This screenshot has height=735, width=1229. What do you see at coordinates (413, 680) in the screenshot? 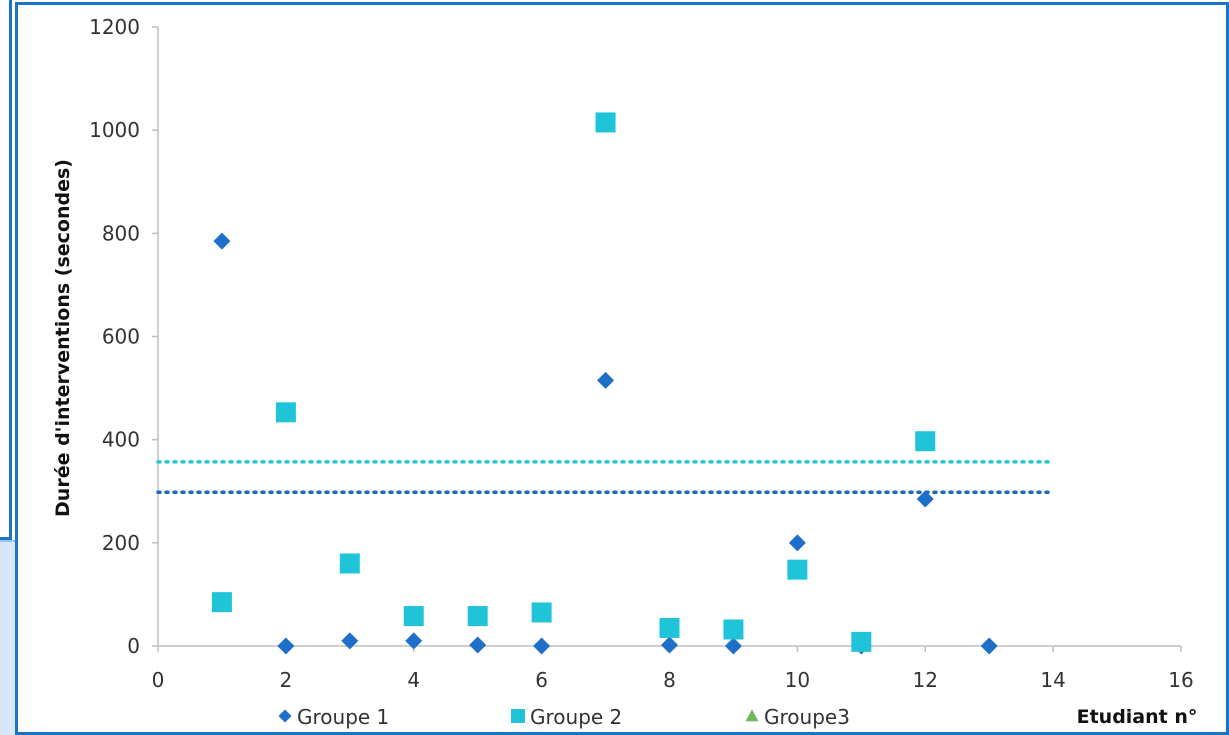
I see `x-tick-label: 4` at bounding box center [413, 680].